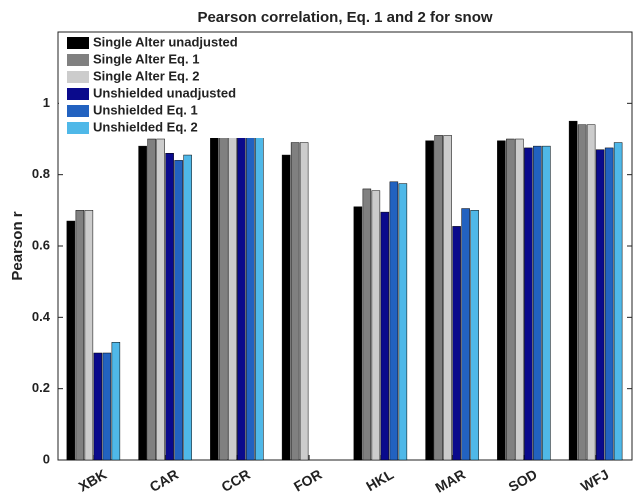 The image size is (638, 502). What do you see at coordinates (41, 173) in the screenshot?
I see `y-tick-label: 0.8` at bounding box center [41, 173].